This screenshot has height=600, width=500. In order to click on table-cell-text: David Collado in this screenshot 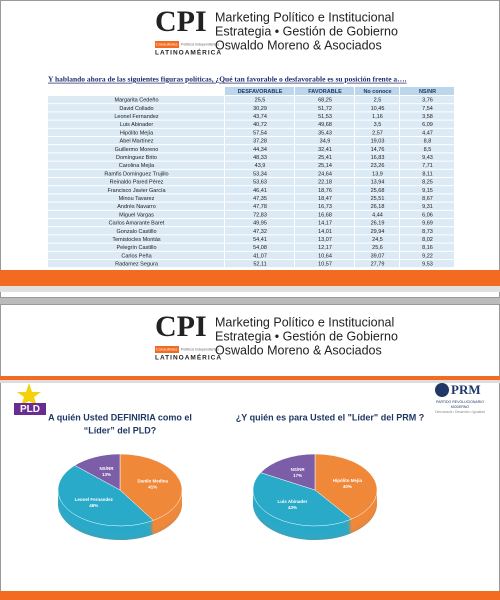, I will do `click(136, 109)`.